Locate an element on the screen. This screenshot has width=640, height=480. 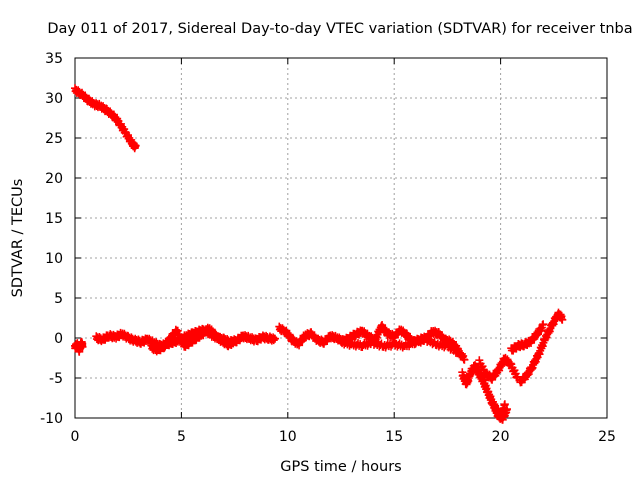
y-tick-label: 5 is located at coordinates (58, 299).